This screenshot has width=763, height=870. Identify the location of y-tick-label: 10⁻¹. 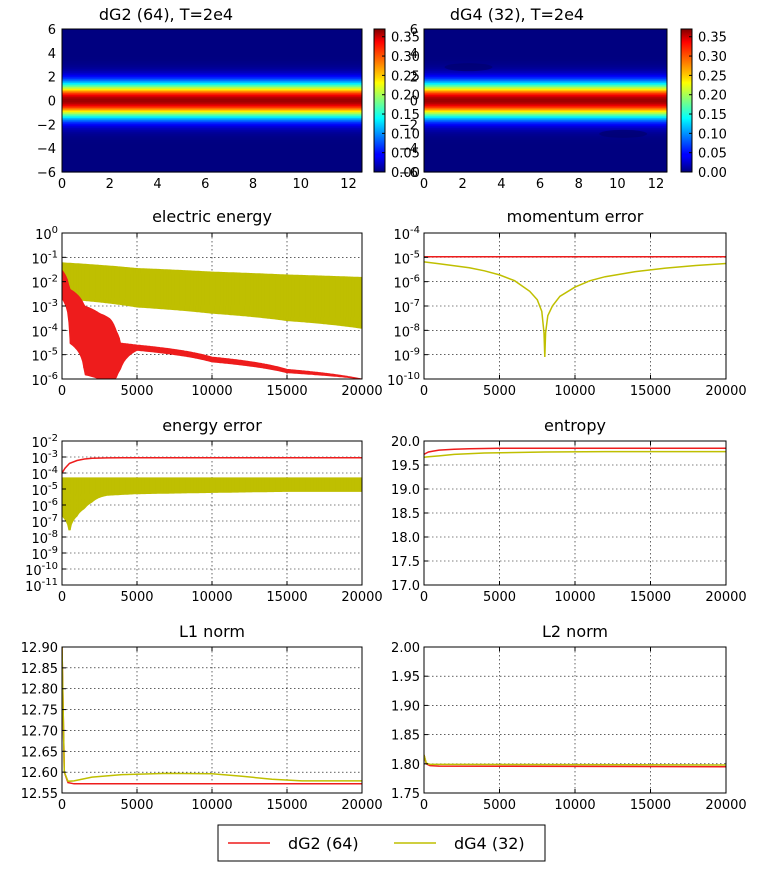
(44, 258).